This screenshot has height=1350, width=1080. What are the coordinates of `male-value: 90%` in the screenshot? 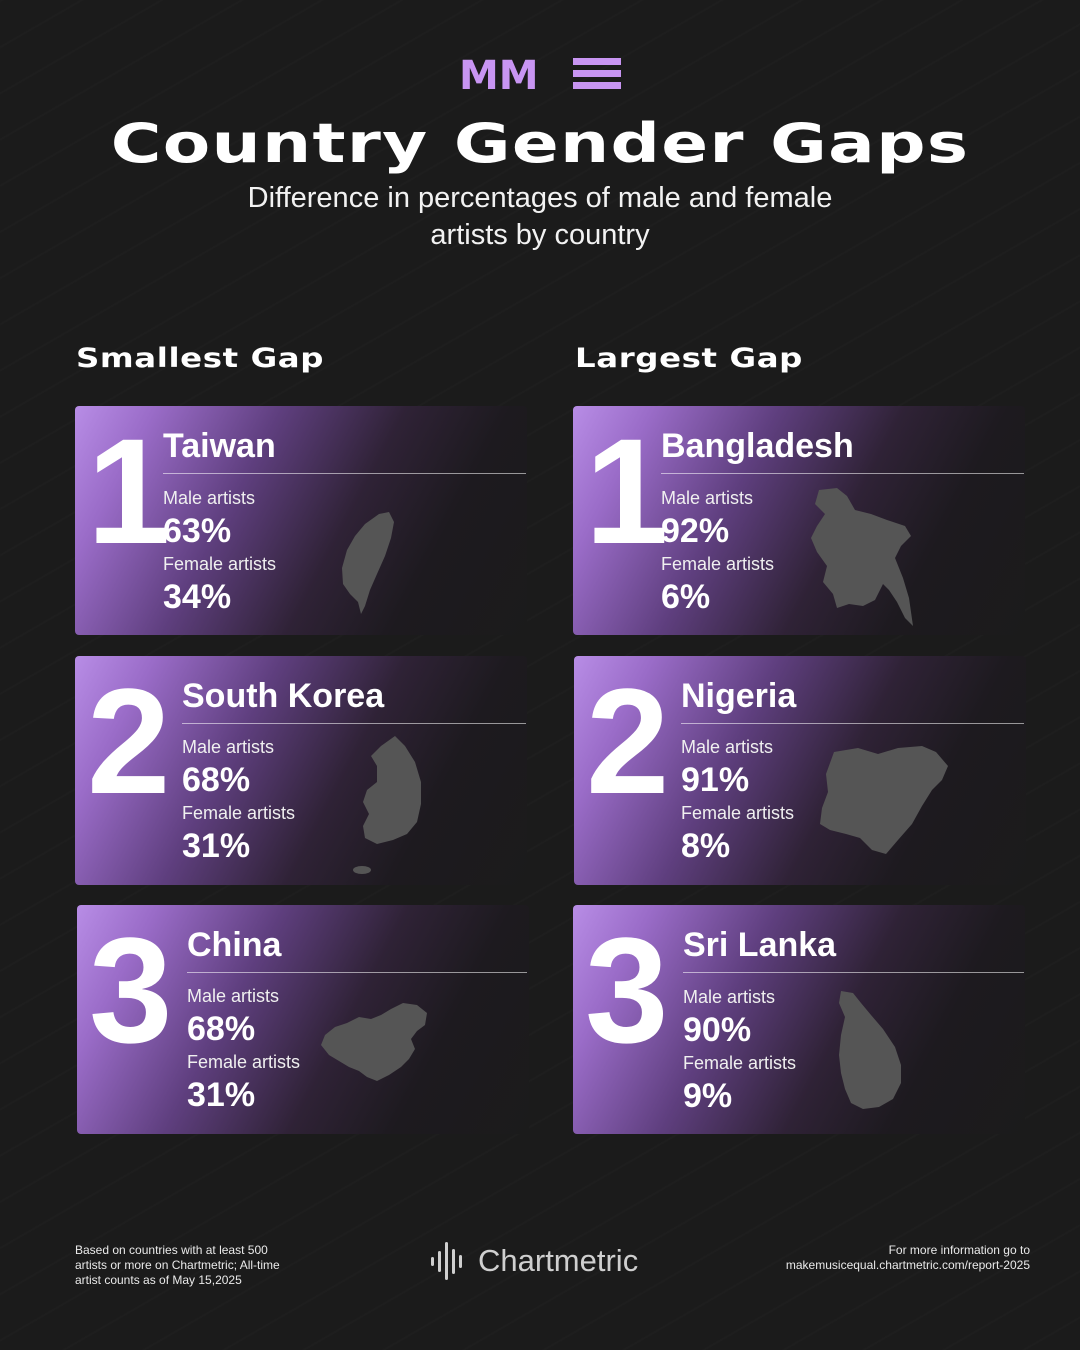 It's located at (717, 1030).